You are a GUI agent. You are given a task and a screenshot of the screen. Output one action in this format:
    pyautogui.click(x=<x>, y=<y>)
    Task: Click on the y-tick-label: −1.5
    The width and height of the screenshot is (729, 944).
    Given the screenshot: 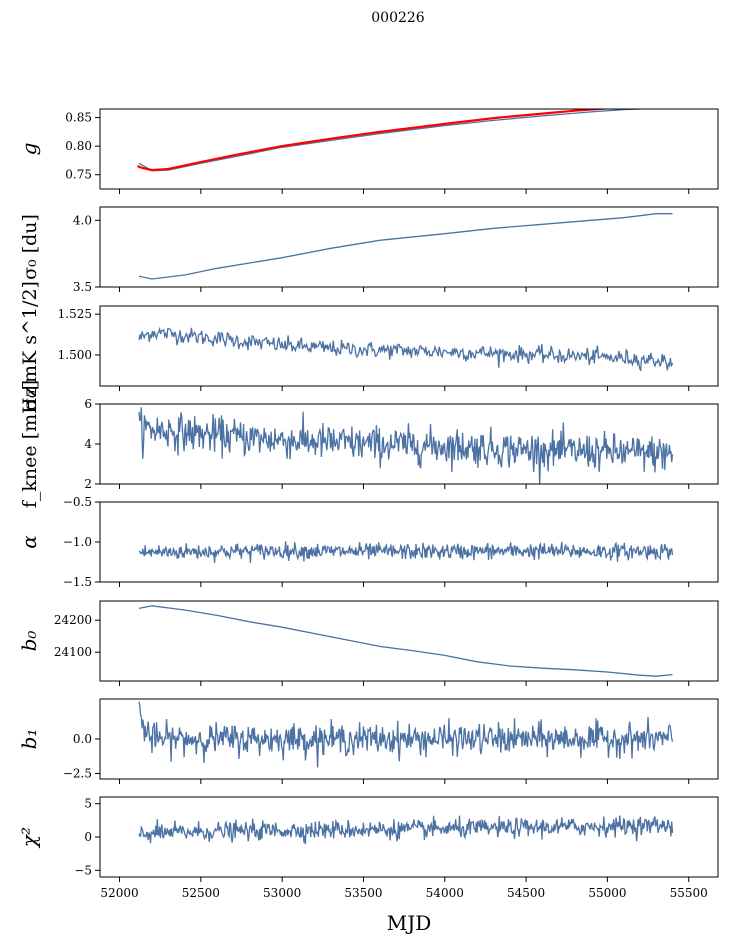 What is the action you would take?
    pyautogui.click(x=77, y=582)
    